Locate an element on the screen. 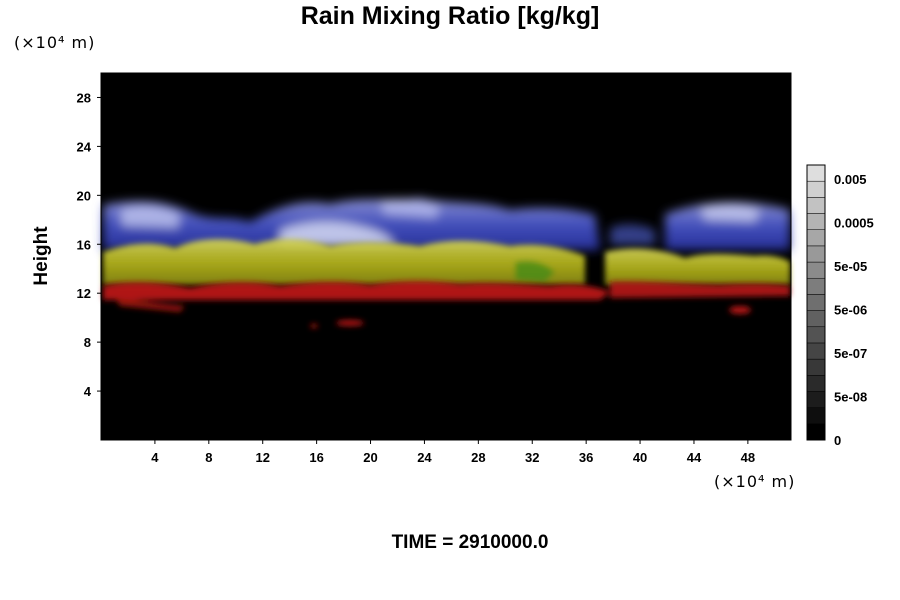 The height and width of the screenshot is (600, 900). y-tick-label: 24 is located at coordinates (84, 146).